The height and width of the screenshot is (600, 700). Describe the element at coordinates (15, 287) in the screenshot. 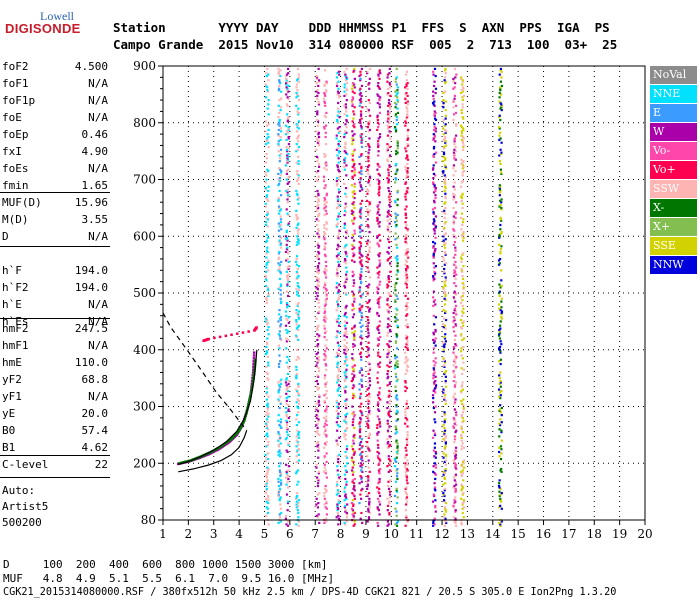

I see `param-name: h`F2` at that location.